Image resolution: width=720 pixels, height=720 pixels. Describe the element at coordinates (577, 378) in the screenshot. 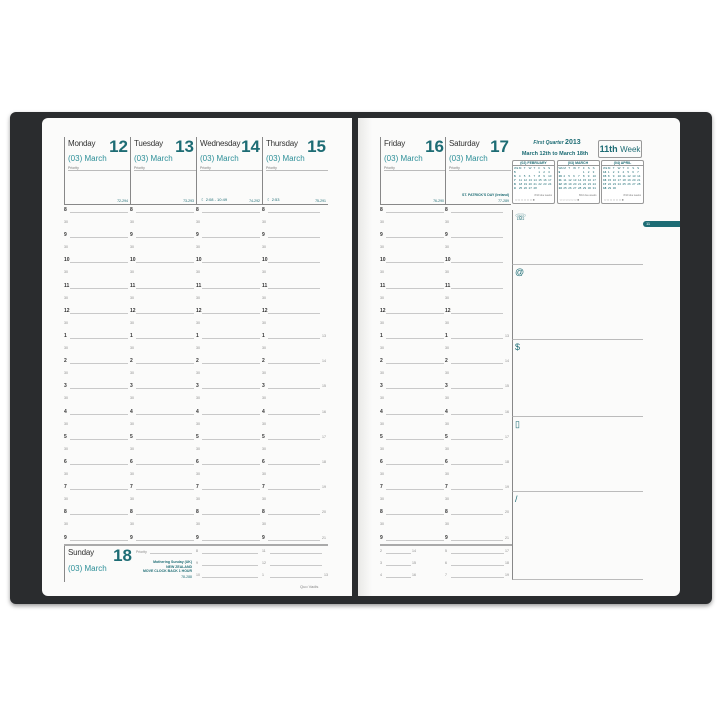

I see `notes-section: $` at that location.